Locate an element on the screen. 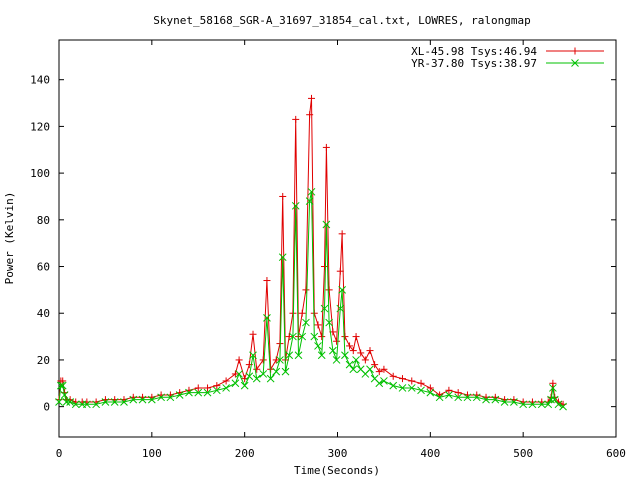 The width and height of the screenshot is (640, 480). legend-label: XL-45.98 Tsys:46.94 is located at coordinates (474, 51).